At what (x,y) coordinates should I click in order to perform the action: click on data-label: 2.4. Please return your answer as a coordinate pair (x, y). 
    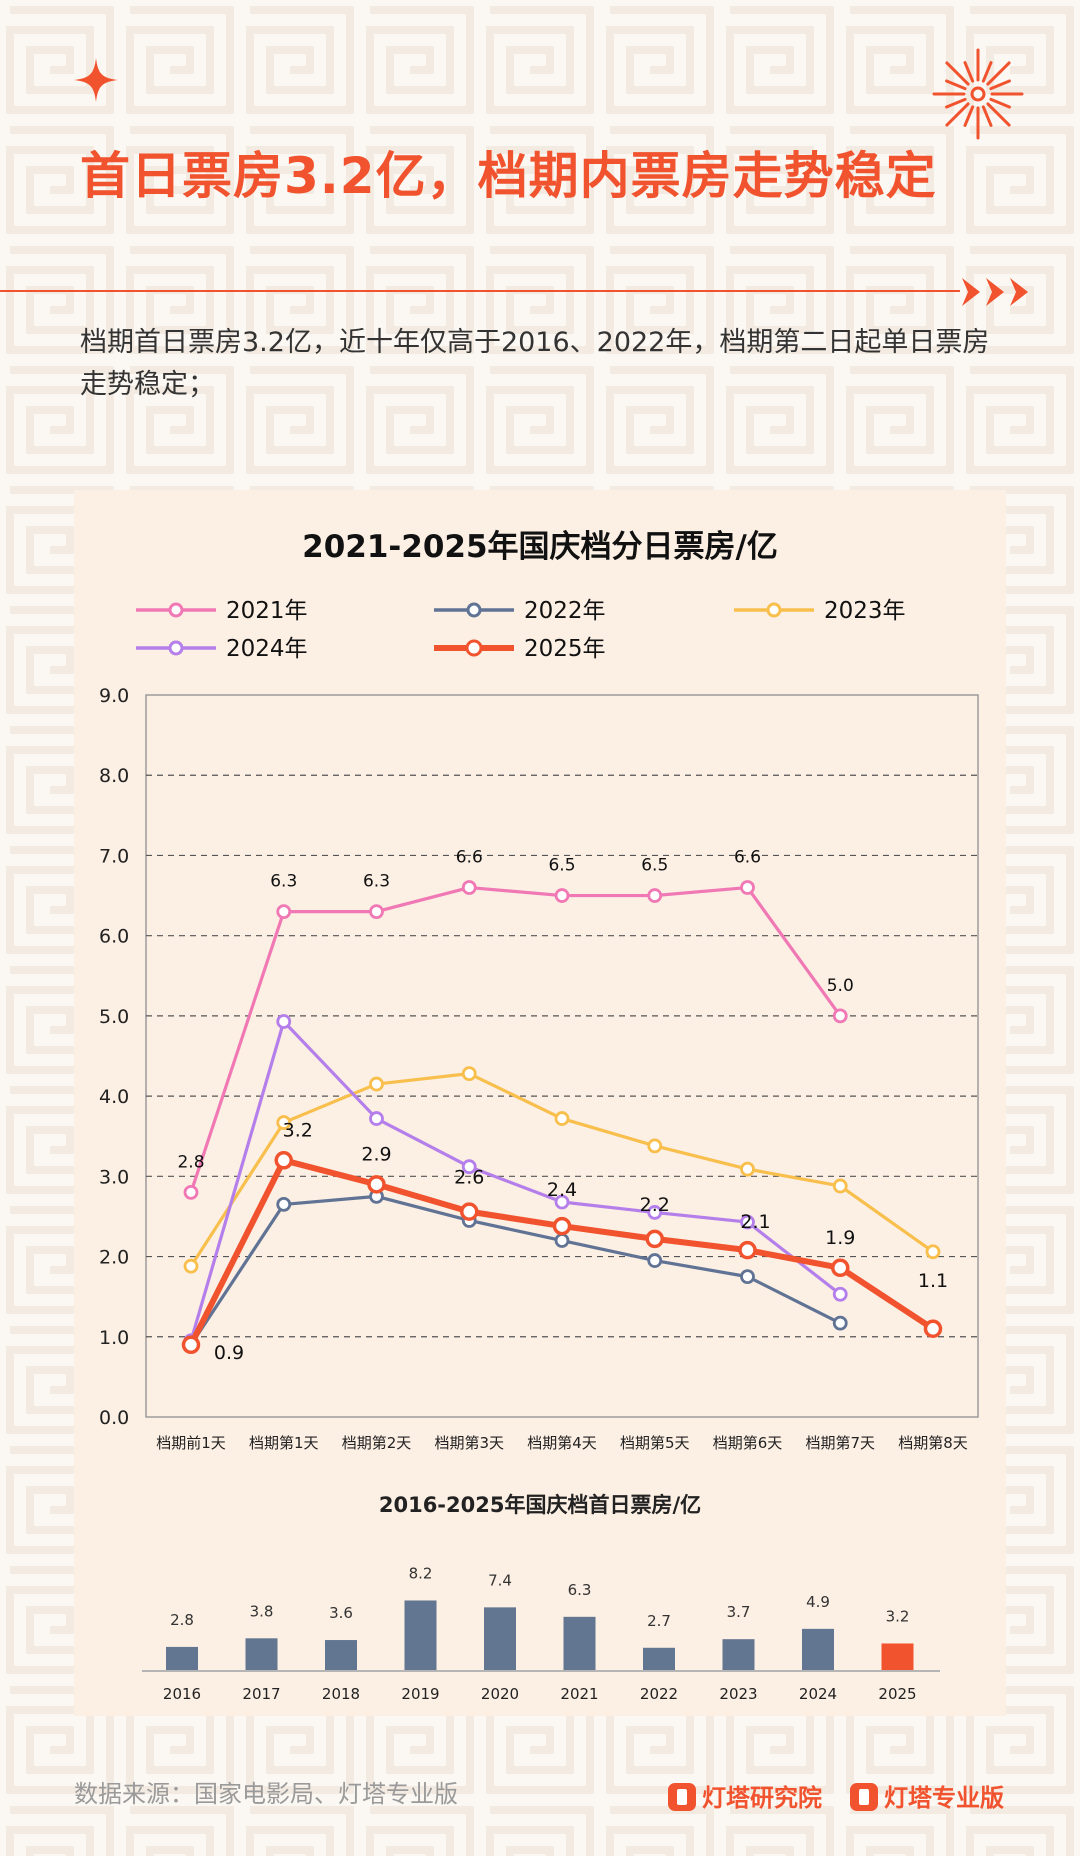
    Looking at the image, I should click on (562, 1190).